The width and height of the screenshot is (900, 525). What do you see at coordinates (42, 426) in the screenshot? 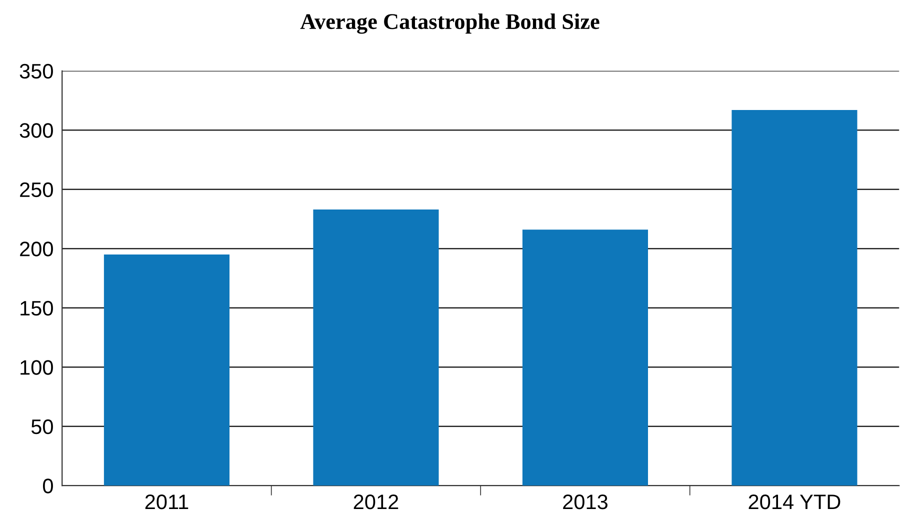
I see `y-tick-label: 50` at bounding box center [42, 426].